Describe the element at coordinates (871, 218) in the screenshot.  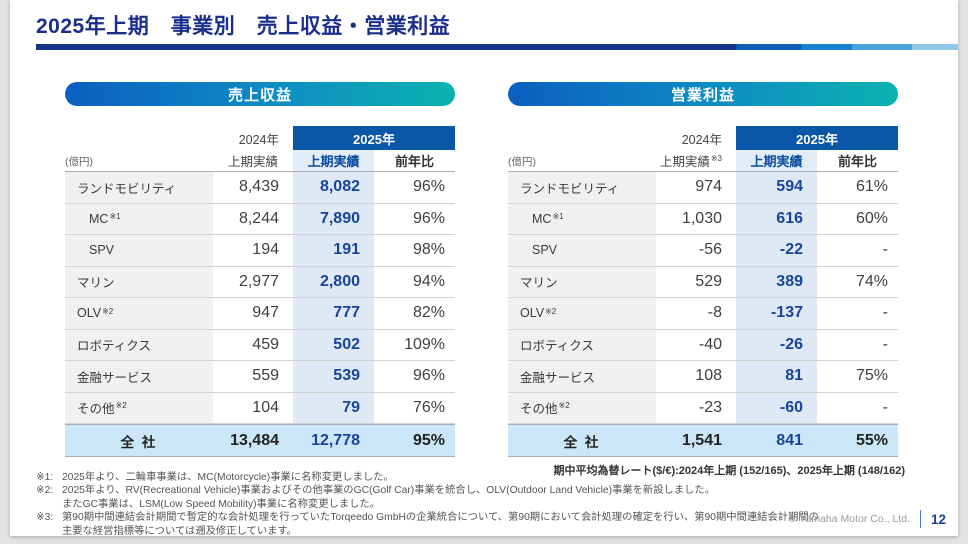
I see `value-yoy: 60%` at that location.